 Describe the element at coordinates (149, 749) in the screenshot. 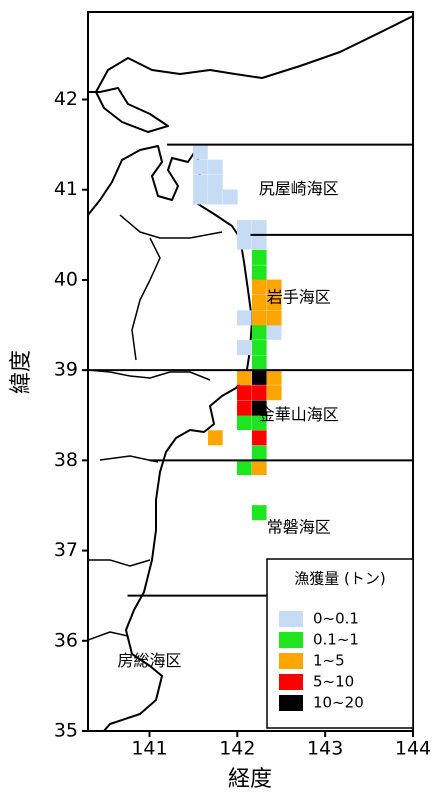

I see `x-tick-label: 141` at that location.